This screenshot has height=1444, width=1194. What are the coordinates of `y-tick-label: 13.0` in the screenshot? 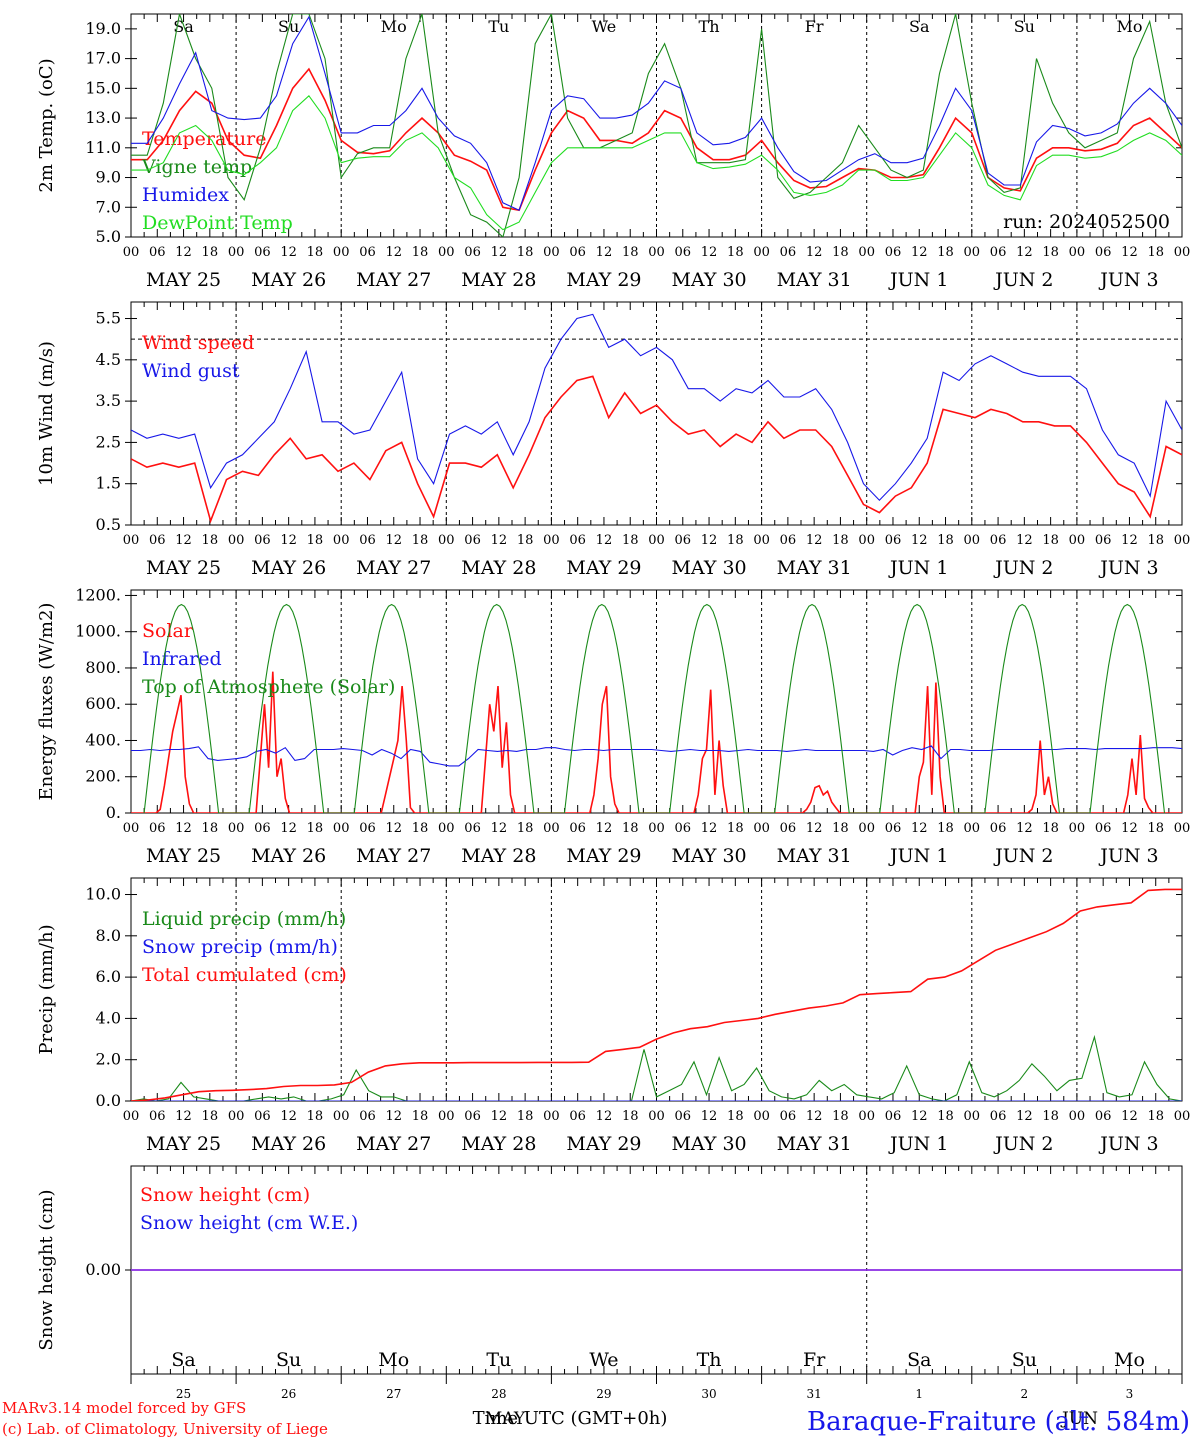 It's located at (103, 117).